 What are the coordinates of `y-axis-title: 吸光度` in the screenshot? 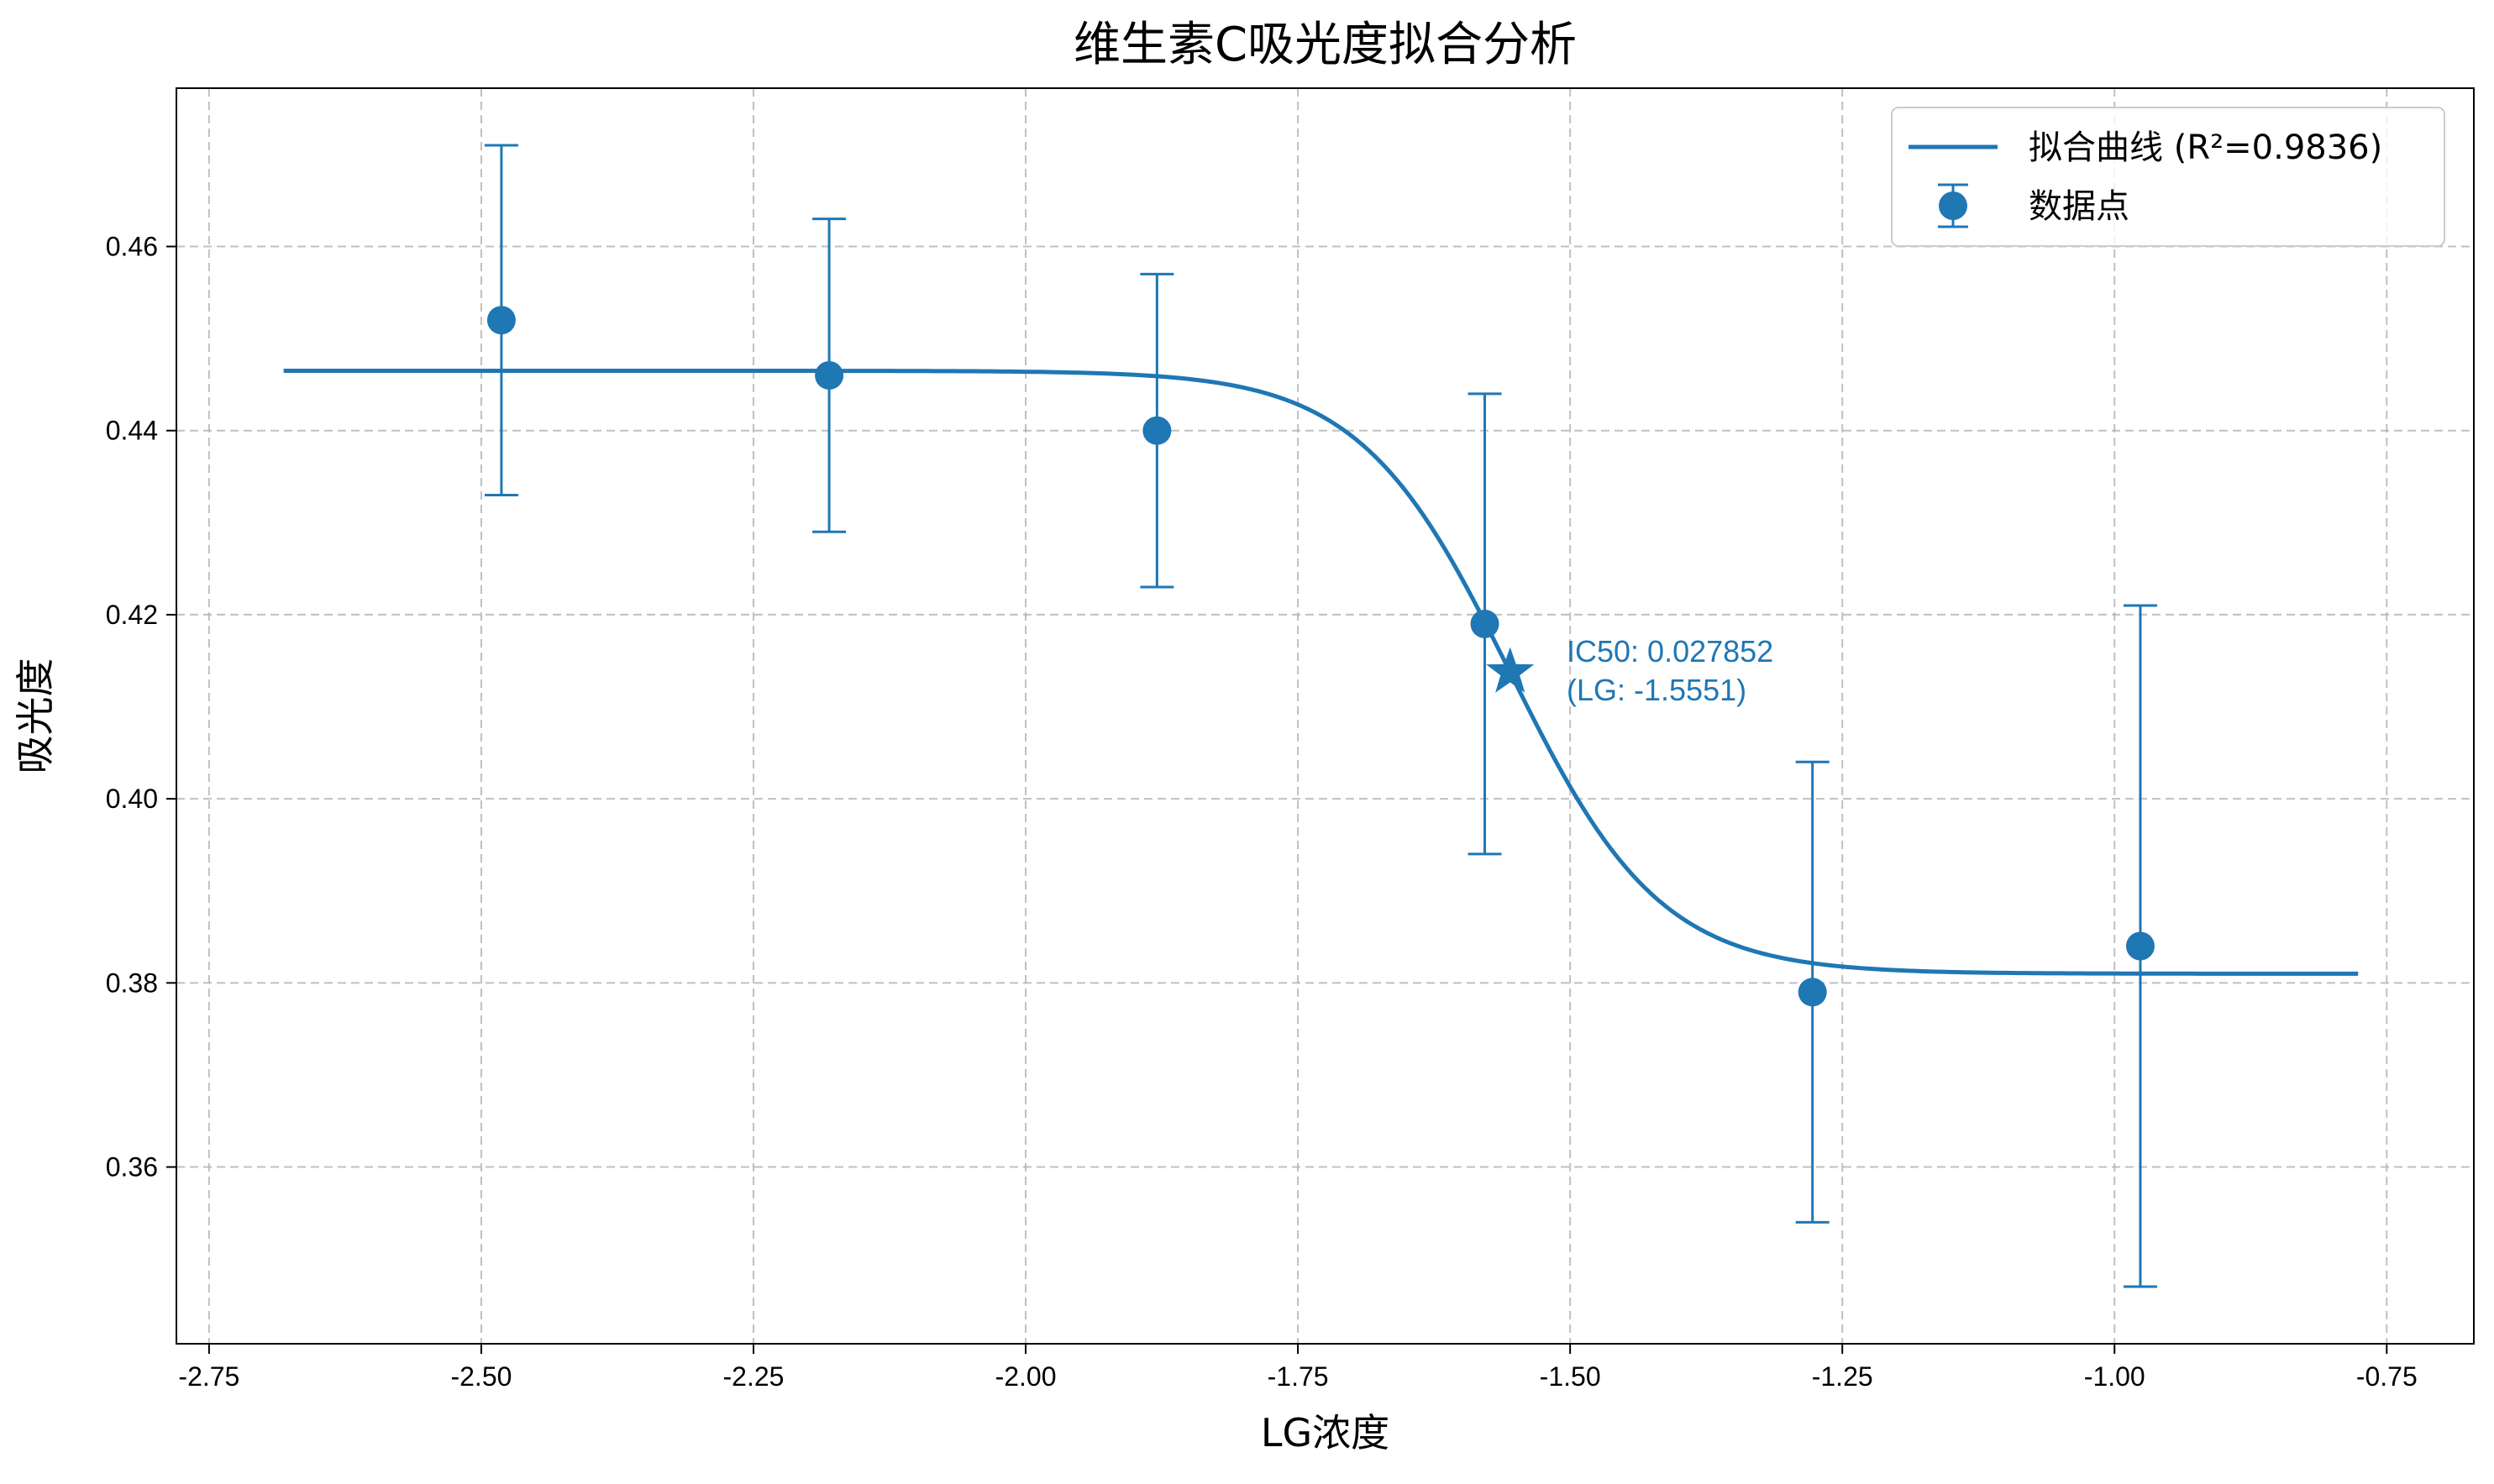 It's located at (35, 716).